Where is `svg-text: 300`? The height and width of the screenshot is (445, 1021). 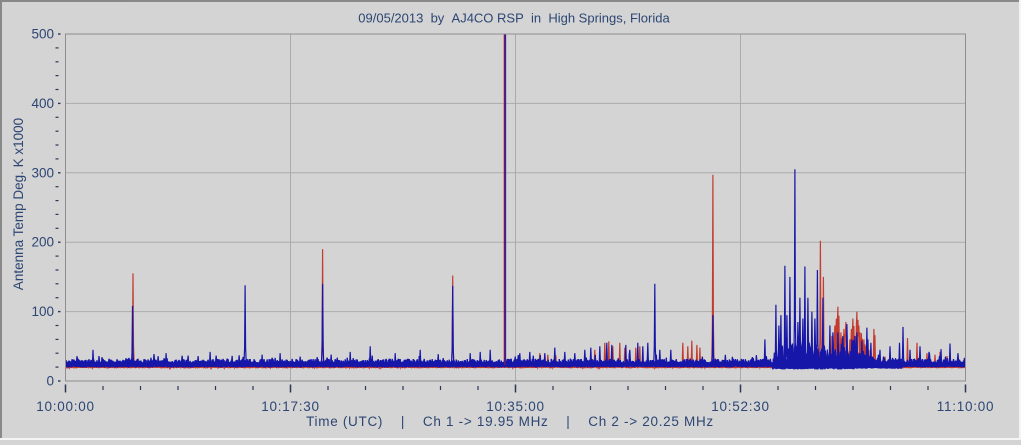
svg-text: 300 is located at coordinates (42, 172).